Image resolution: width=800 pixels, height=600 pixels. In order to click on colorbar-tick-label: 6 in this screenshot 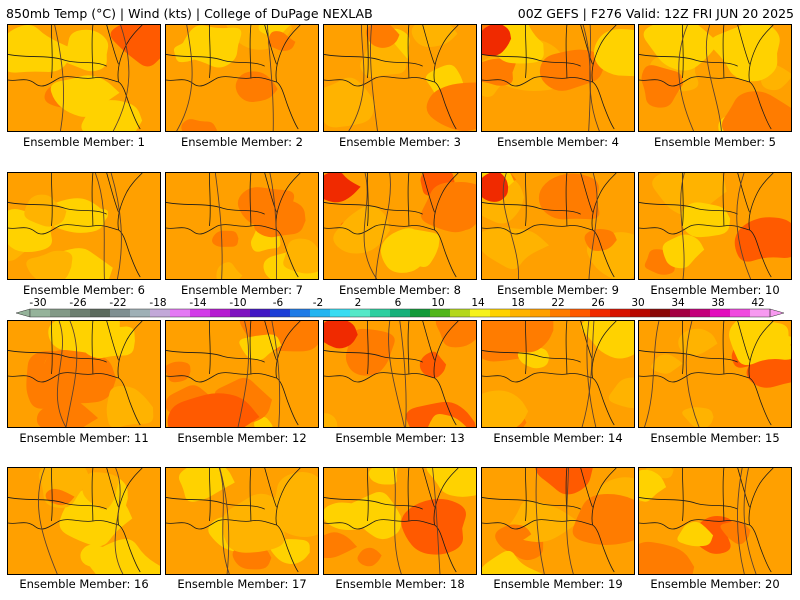, I will do `click(398, 303)`.